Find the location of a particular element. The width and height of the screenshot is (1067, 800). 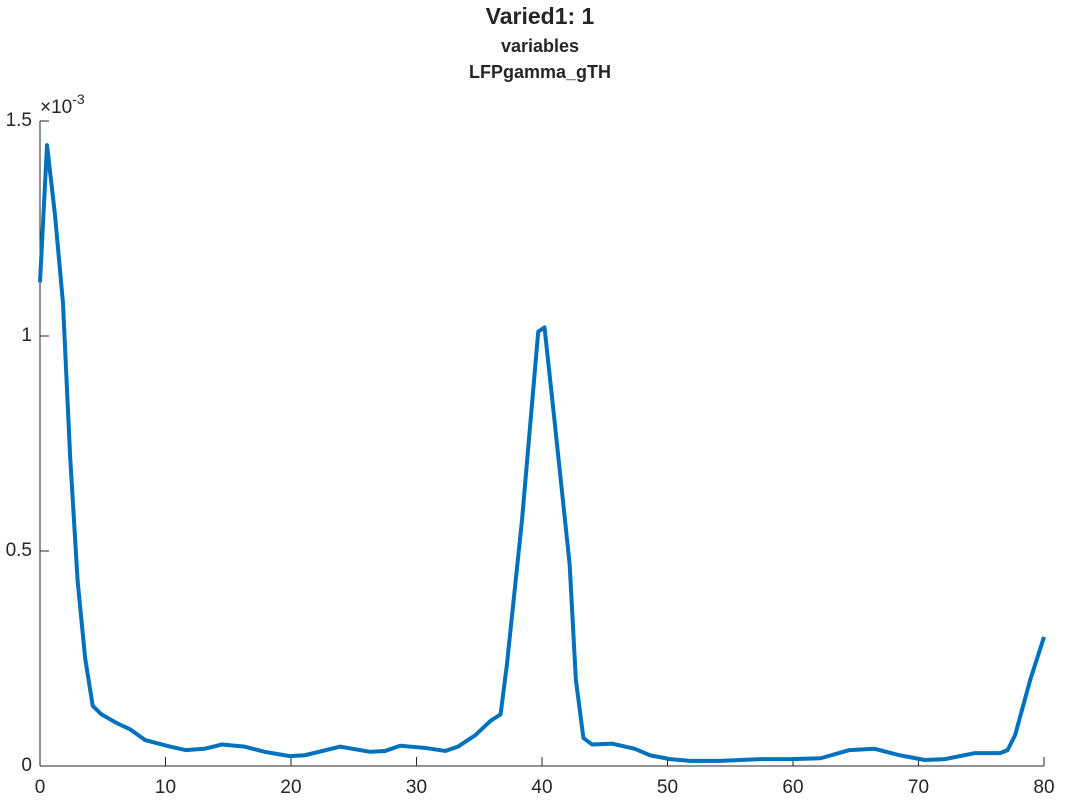

y-tick-label: 1 is located at coordinates (26, 335).